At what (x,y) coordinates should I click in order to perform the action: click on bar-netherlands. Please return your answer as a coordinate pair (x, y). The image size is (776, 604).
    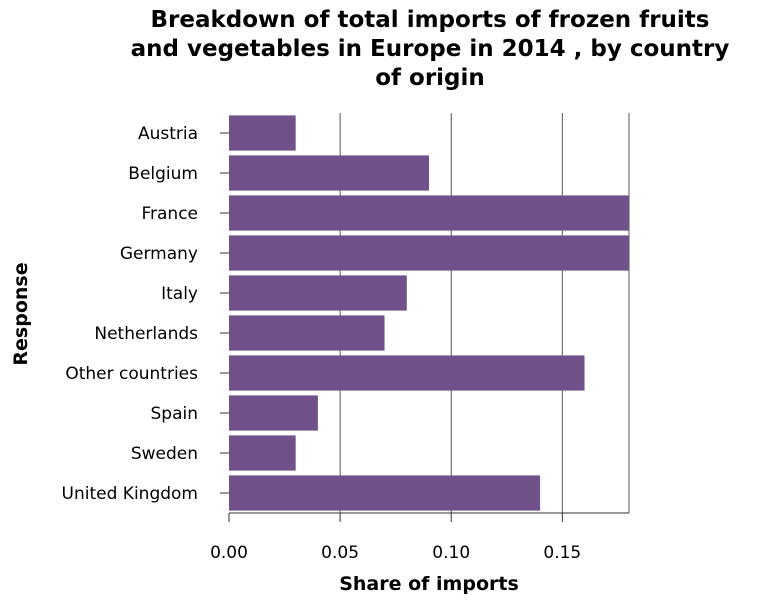
    Looking at the image, I should click on (307, 333).